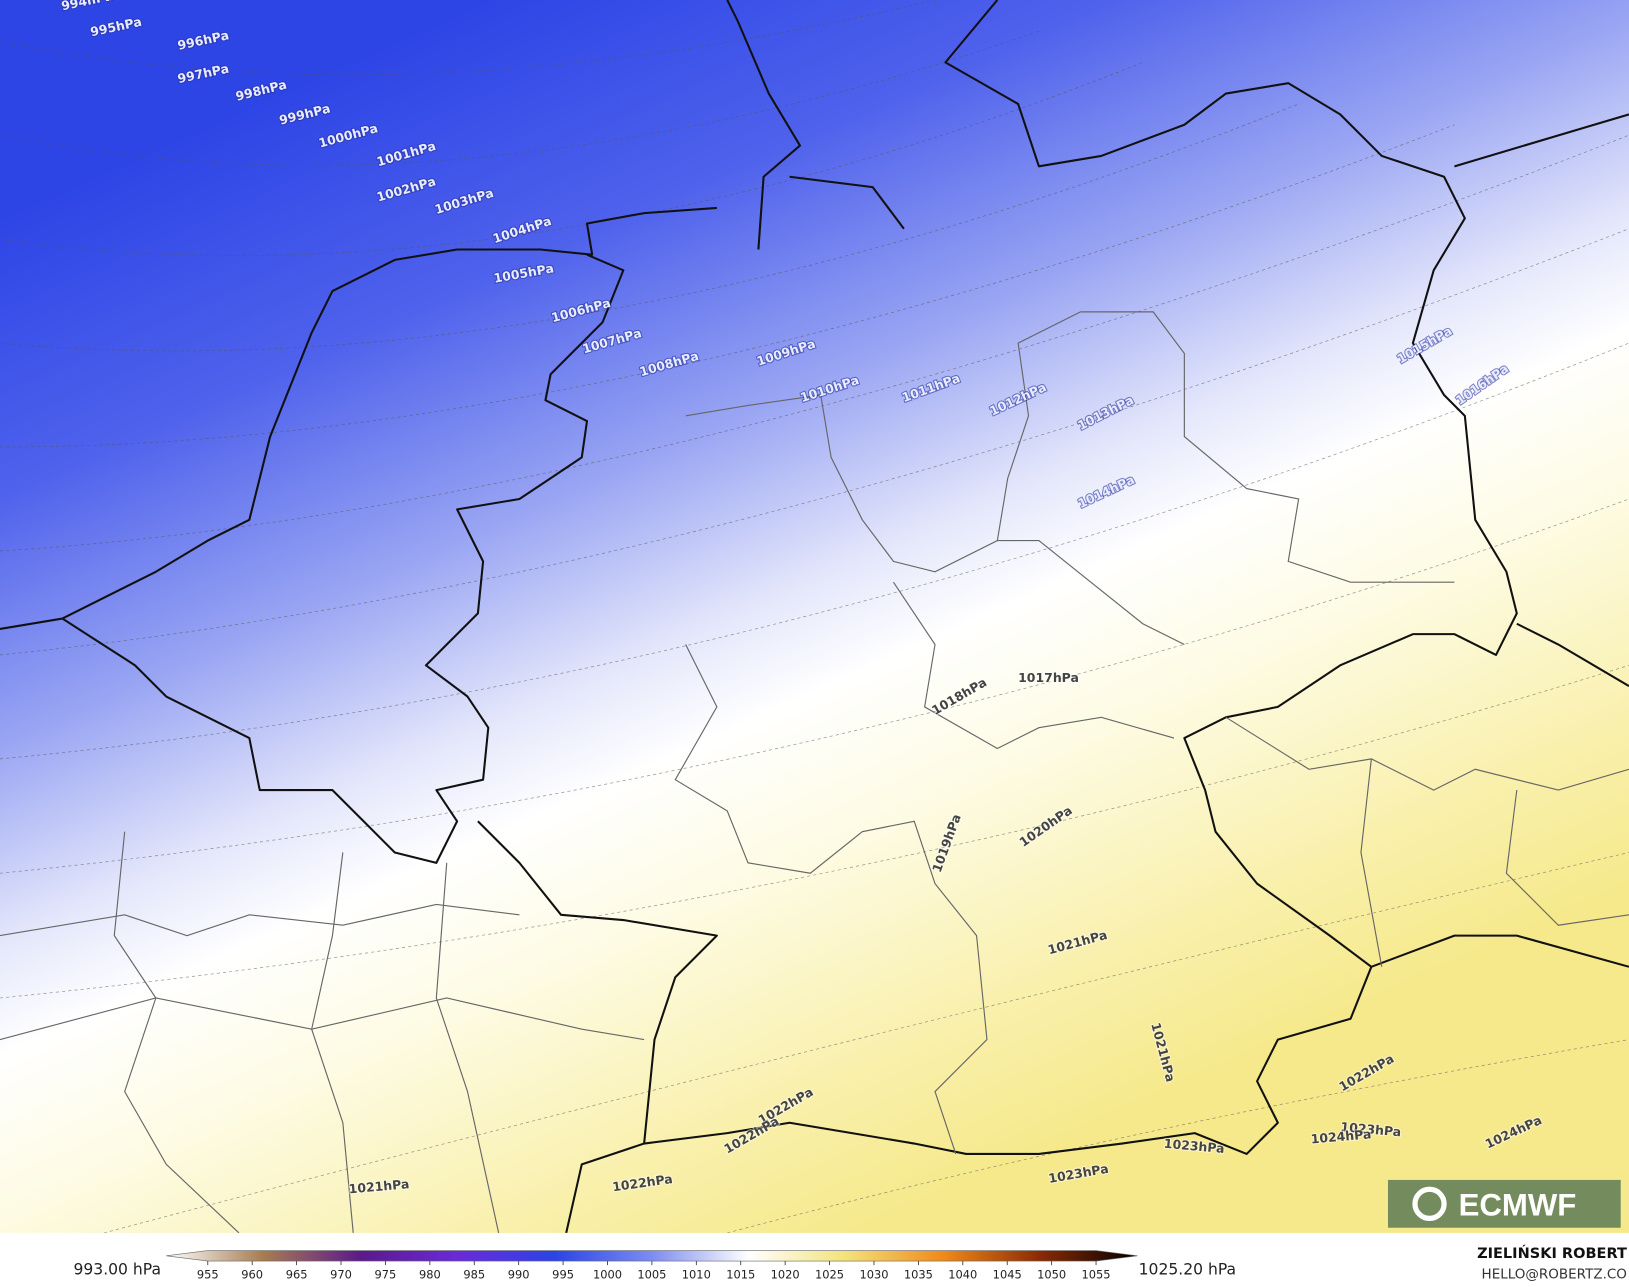  What do you see at coordinates (1518, 1204) in the screenshot?
I see `logo-text: ECMWF` at bounding box center [1518, 1204].